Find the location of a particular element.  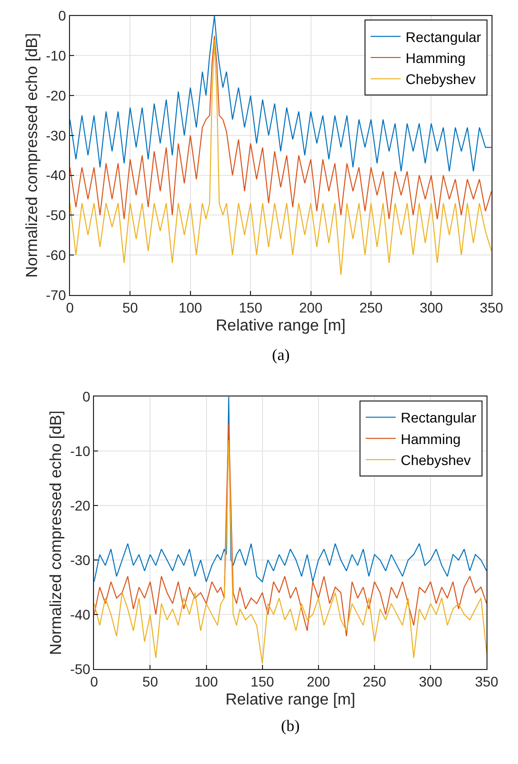

text: (a) is located at coordinates (281, 355).